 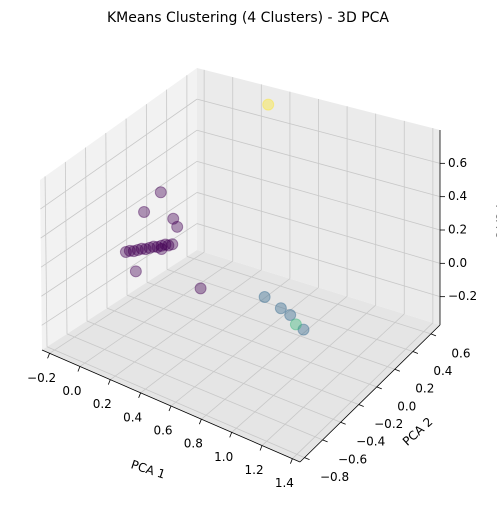 I want to click on x-tick-label: 0.8, so click(x=193, y=444).